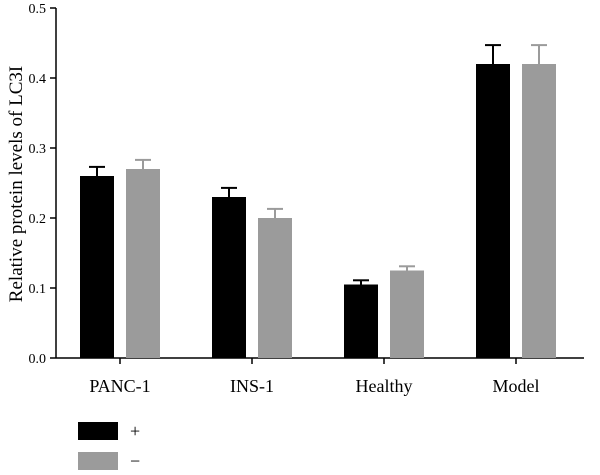 This screenshot has width=600, height=475. What do you see at coordinates (38, 79) in the screenshot?
I see `y-tick-label: 0.4` at bounding box center [38, 79].